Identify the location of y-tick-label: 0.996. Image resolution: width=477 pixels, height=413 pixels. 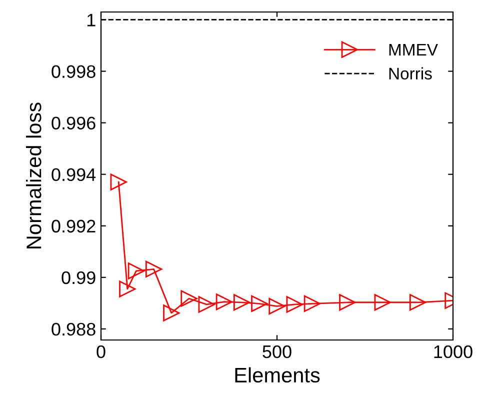
(74, 123).